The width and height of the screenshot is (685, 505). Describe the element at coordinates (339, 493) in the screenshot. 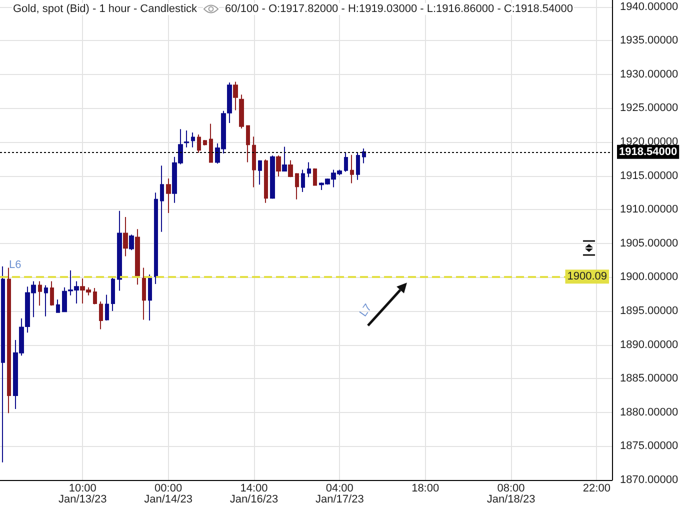

I see `x-tick-label: 04:00 Jan/17/23` at that location.